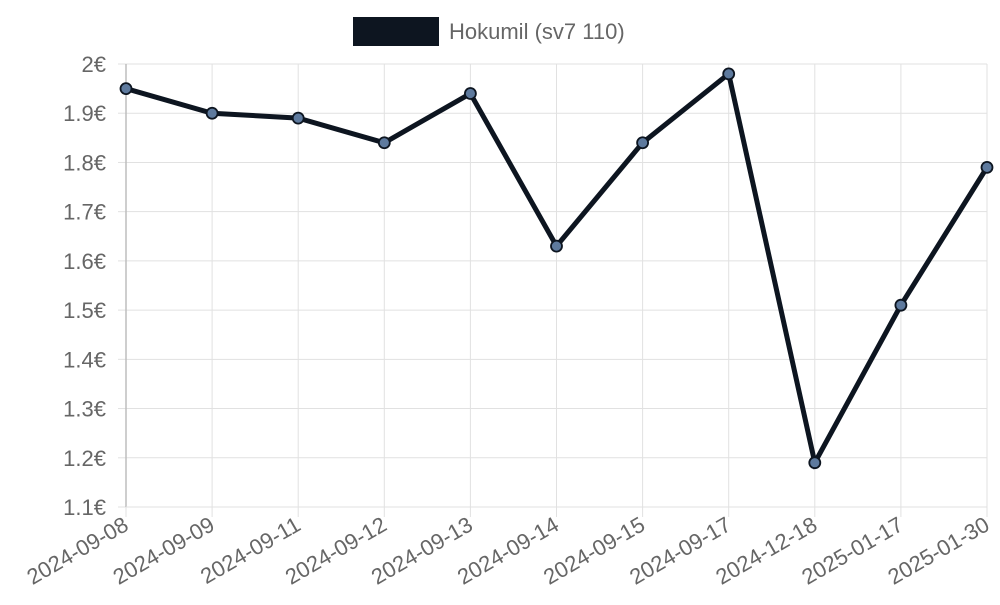 The height and width of the screenshot is (605, 1000). What do you see at coordinates (84, 359) in the screenshot?
I see `y-tick-label: 1.4€` at bounding box center [84, 359].